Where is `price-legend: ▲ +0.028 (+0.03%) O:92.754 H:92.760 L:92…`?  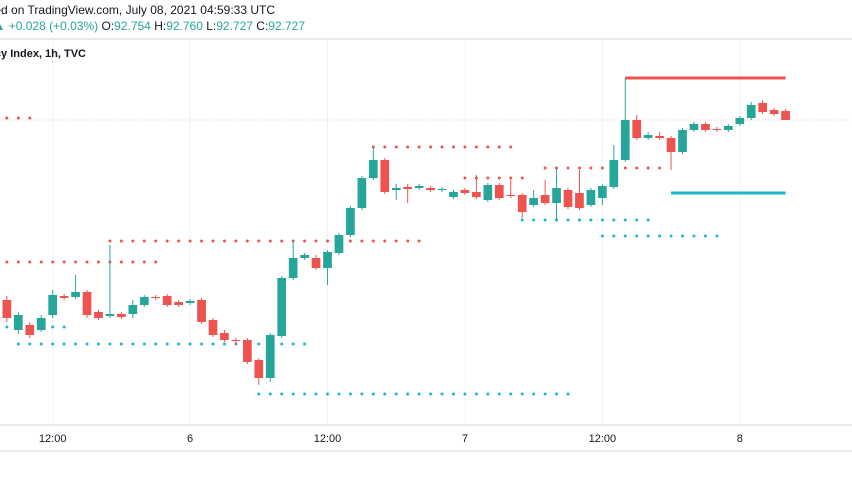
price-legend: ▲ +0.028 (+0.03%) O:92.754 H:92.760 L:92… is located at coordinates (152, 26).